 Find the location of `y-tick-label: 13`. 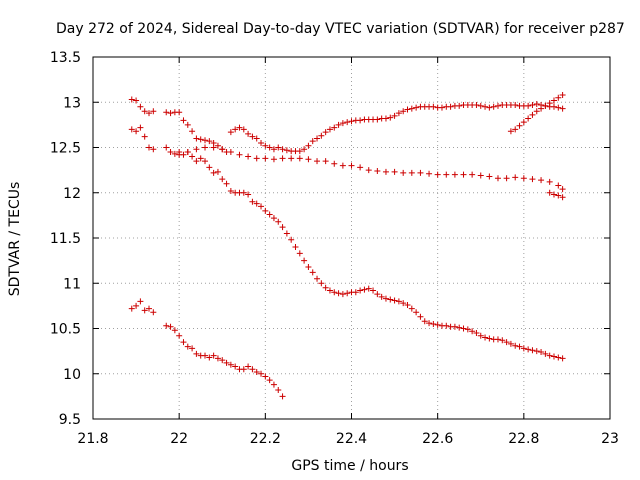

y-tick-label: 13 is located at coordinates (72, 103).